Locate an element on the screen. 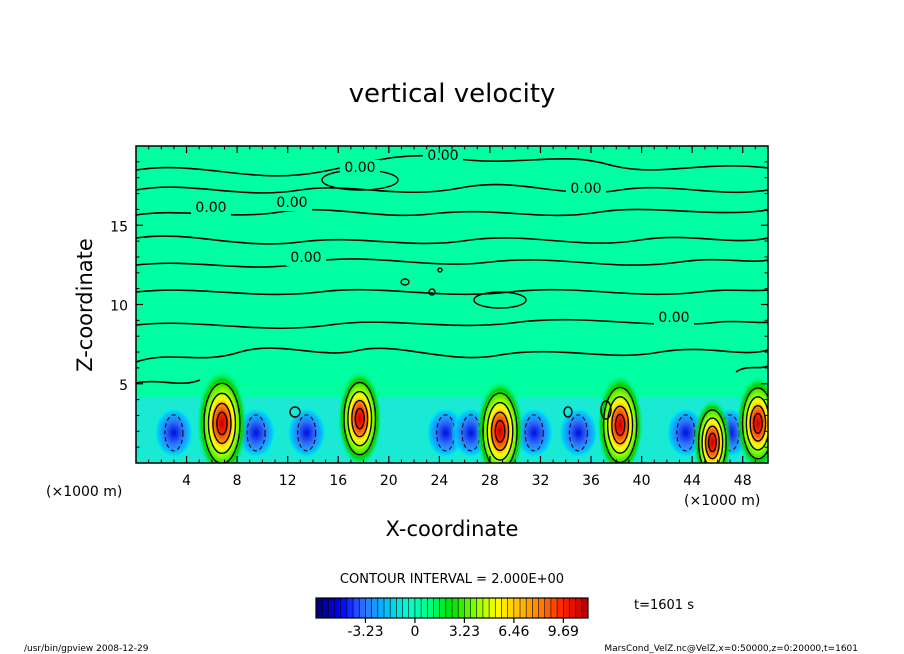  contour-label-5: 0.00 is located at coordinates (305, 258).